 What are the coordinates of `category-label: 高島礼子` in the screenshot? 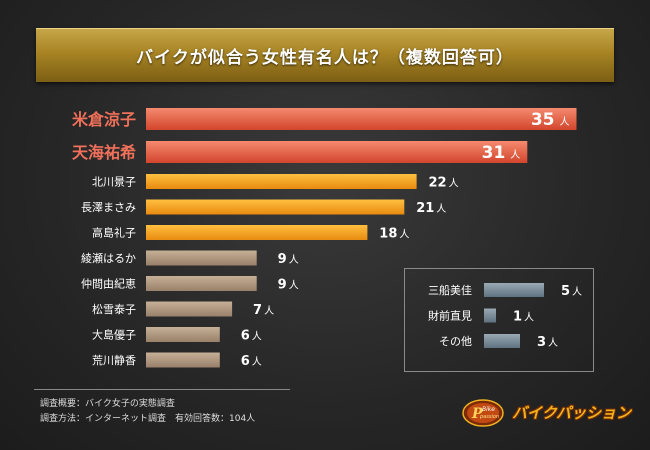 It's located at (114, 233).